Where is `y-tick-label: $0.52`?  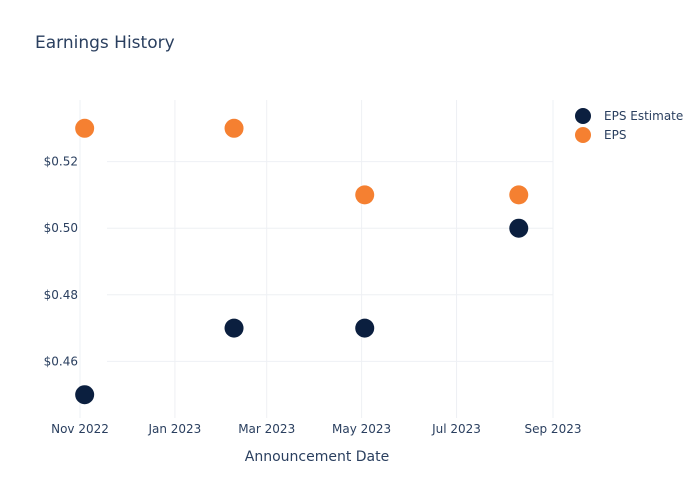
y-tick-label: $0.52 is located at coordinates (61, 162).